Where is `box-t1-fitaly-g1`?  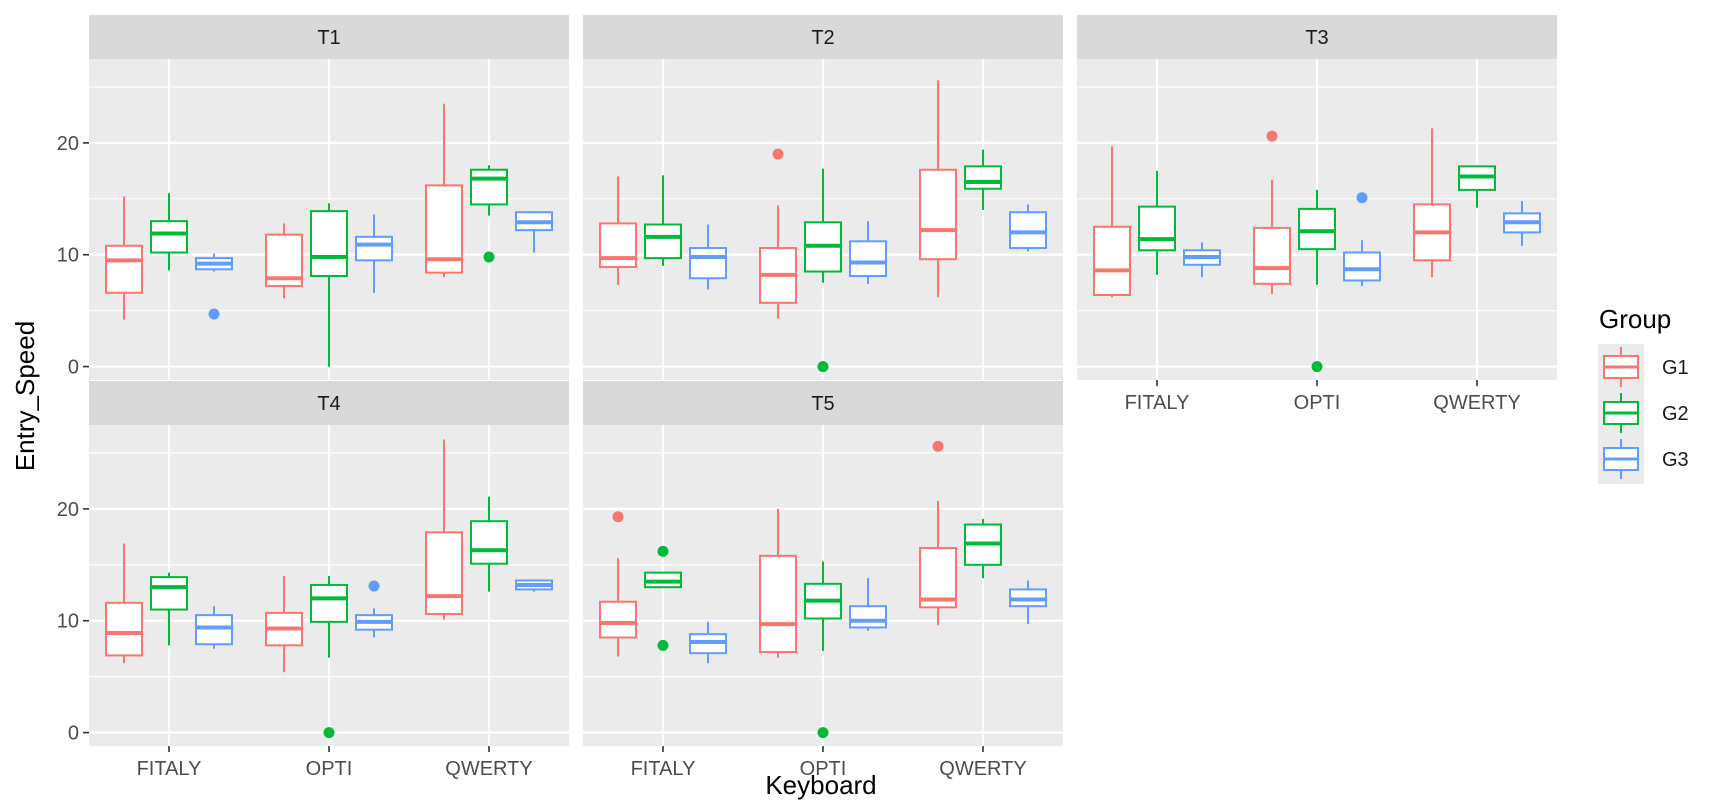
box-t1-fitaly-g1 is located at coordinates (124, 258).